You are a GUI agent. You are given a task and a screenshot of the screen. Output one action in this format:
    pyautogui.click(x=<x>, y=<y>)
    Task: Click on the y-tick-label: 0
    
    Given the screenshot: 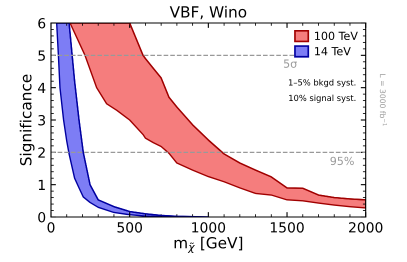 What is the action you would take?
    pyautogui.click(x=42, y=217)
    